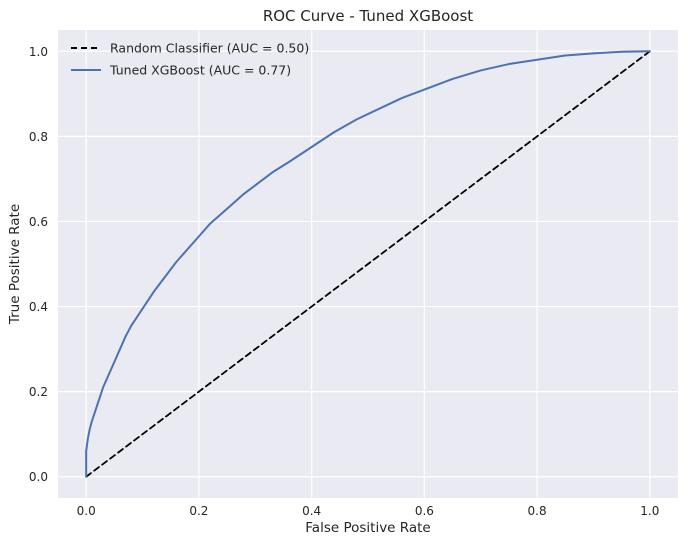 The width and height of the screenshot is (688, 545). I want to click on y-tick-label: 0.6, so click(38, 222).